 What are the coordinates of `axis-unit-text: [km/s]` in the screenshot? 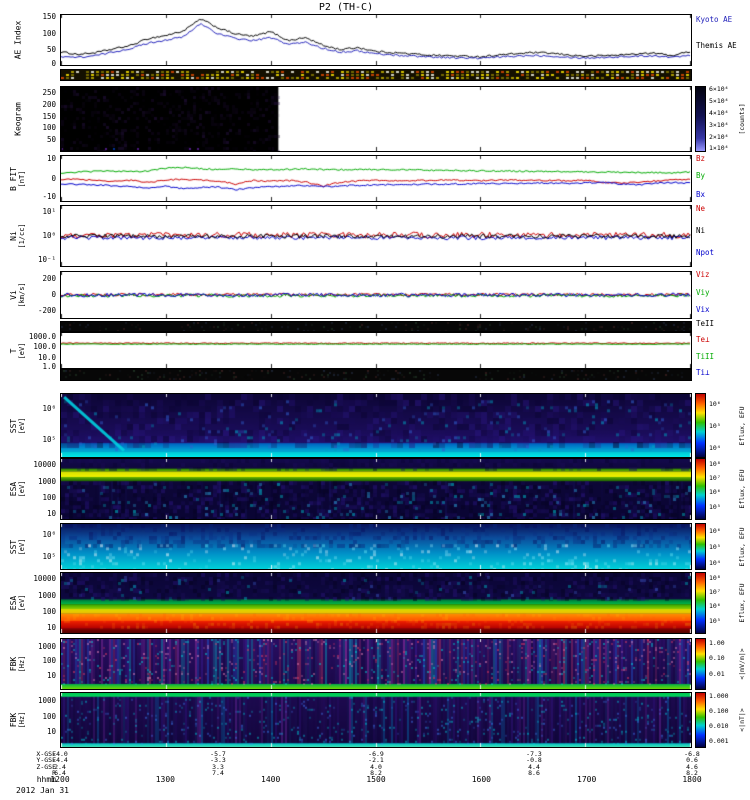 It's located at (22, 295).